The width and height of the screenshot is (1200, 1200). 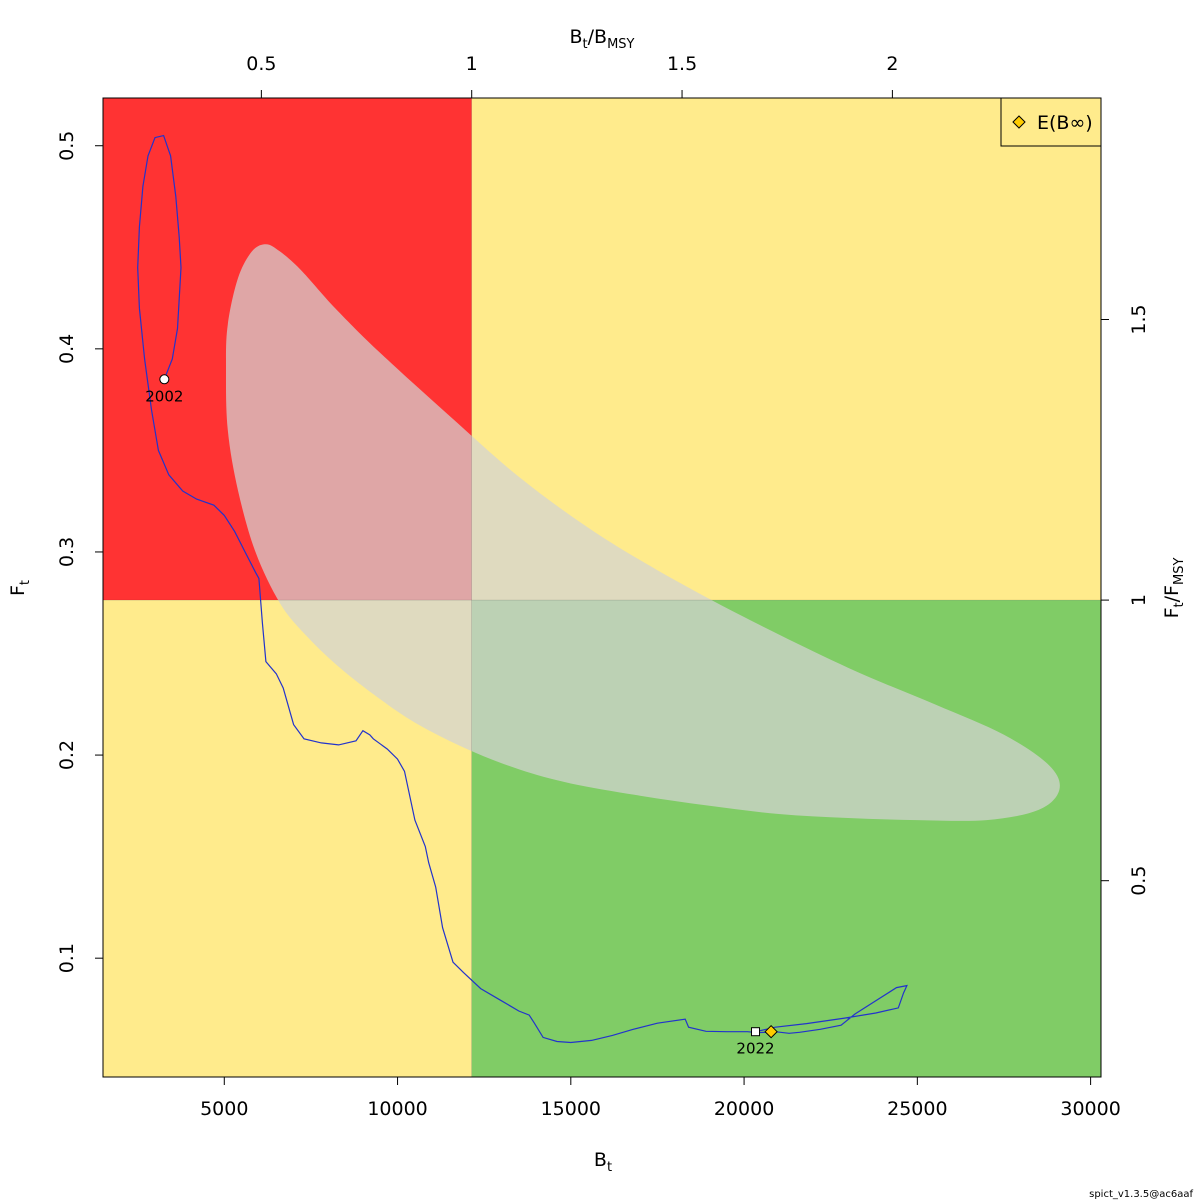 I want to click on right-axis-ticks: 0.5 1 1.5, so click(x=1125, y=600).